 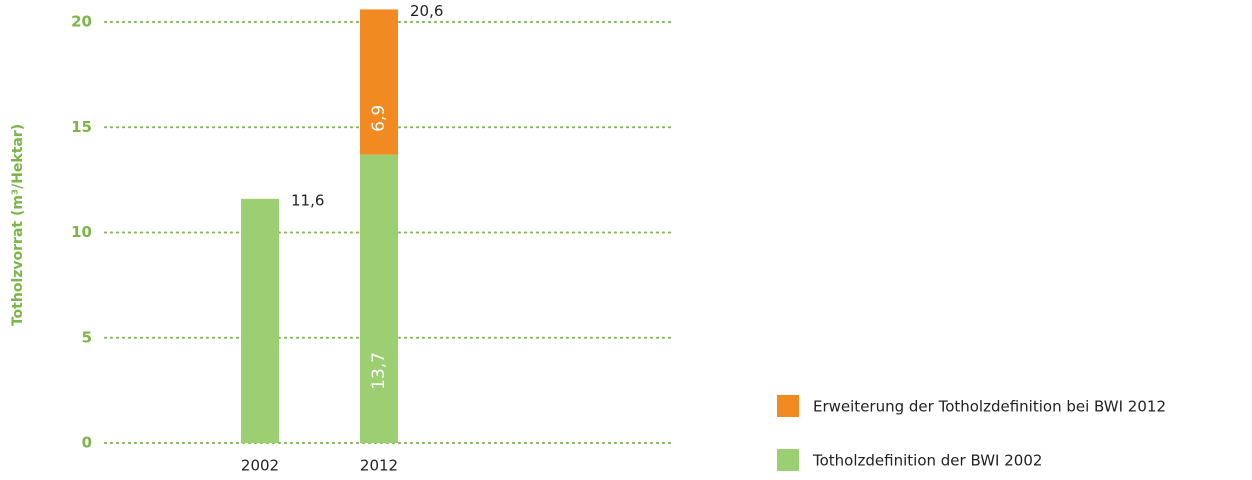 I want to click on y-axis-title: Totholzvorrat (m³/Hektar), so click(x=18, y=225).